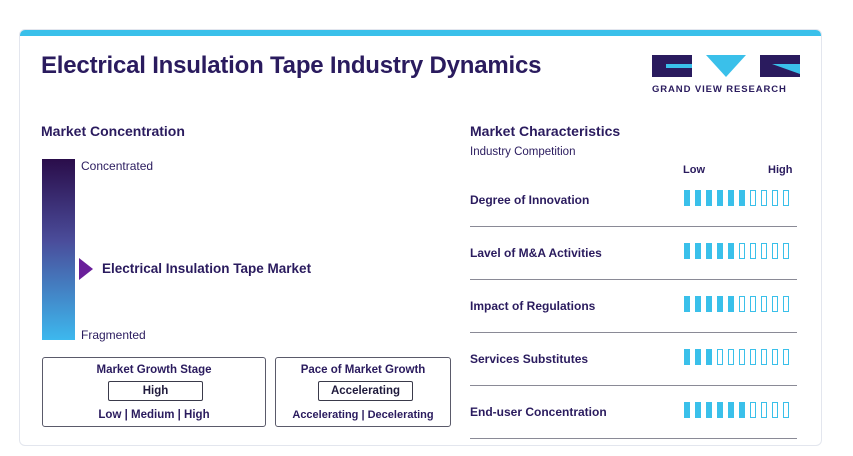 The height and width of the screenshot is (456, 853). What do you see at coordinates (523, 152) in the screenshot?
I see `industry-competition-label: Industry Competition` at bounding box center [523, 152].